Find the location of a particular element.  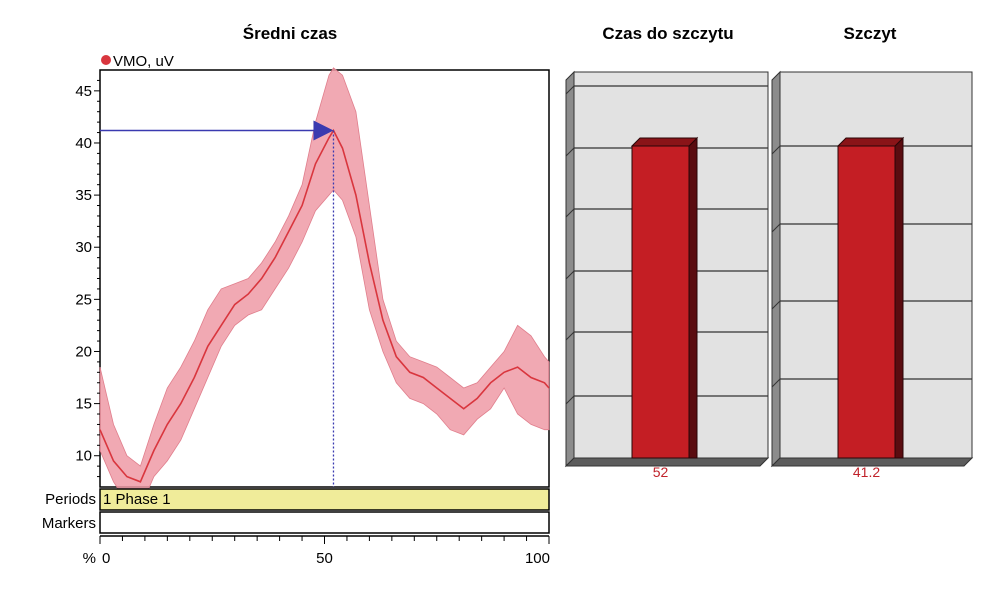

time-to-peak-bar is located at coordinates (660, 302).